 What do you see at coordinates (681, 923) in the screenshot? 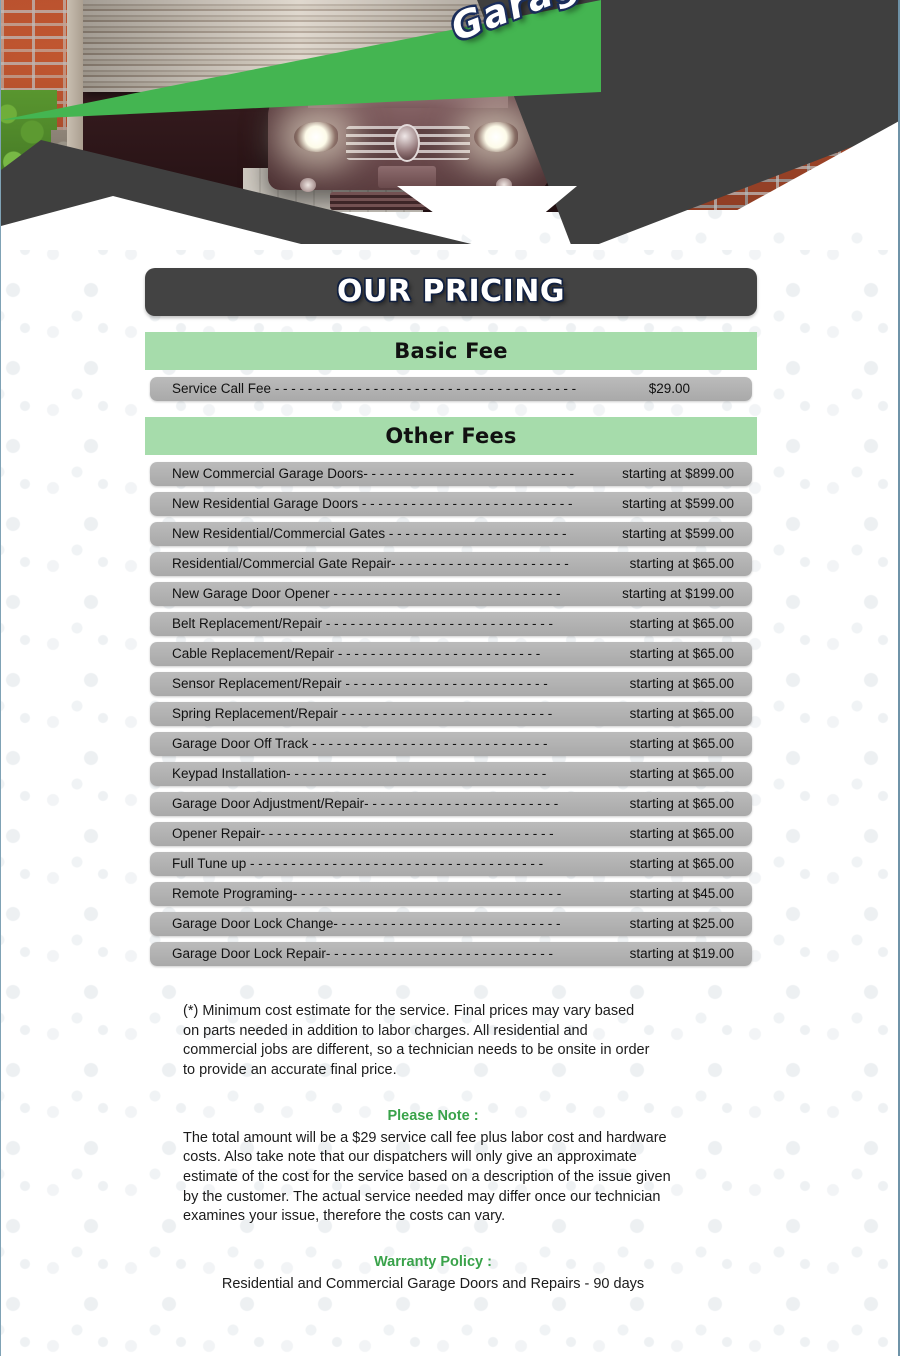
I see `fee-price: starting at $25.00` at bounding box center [681, 923].